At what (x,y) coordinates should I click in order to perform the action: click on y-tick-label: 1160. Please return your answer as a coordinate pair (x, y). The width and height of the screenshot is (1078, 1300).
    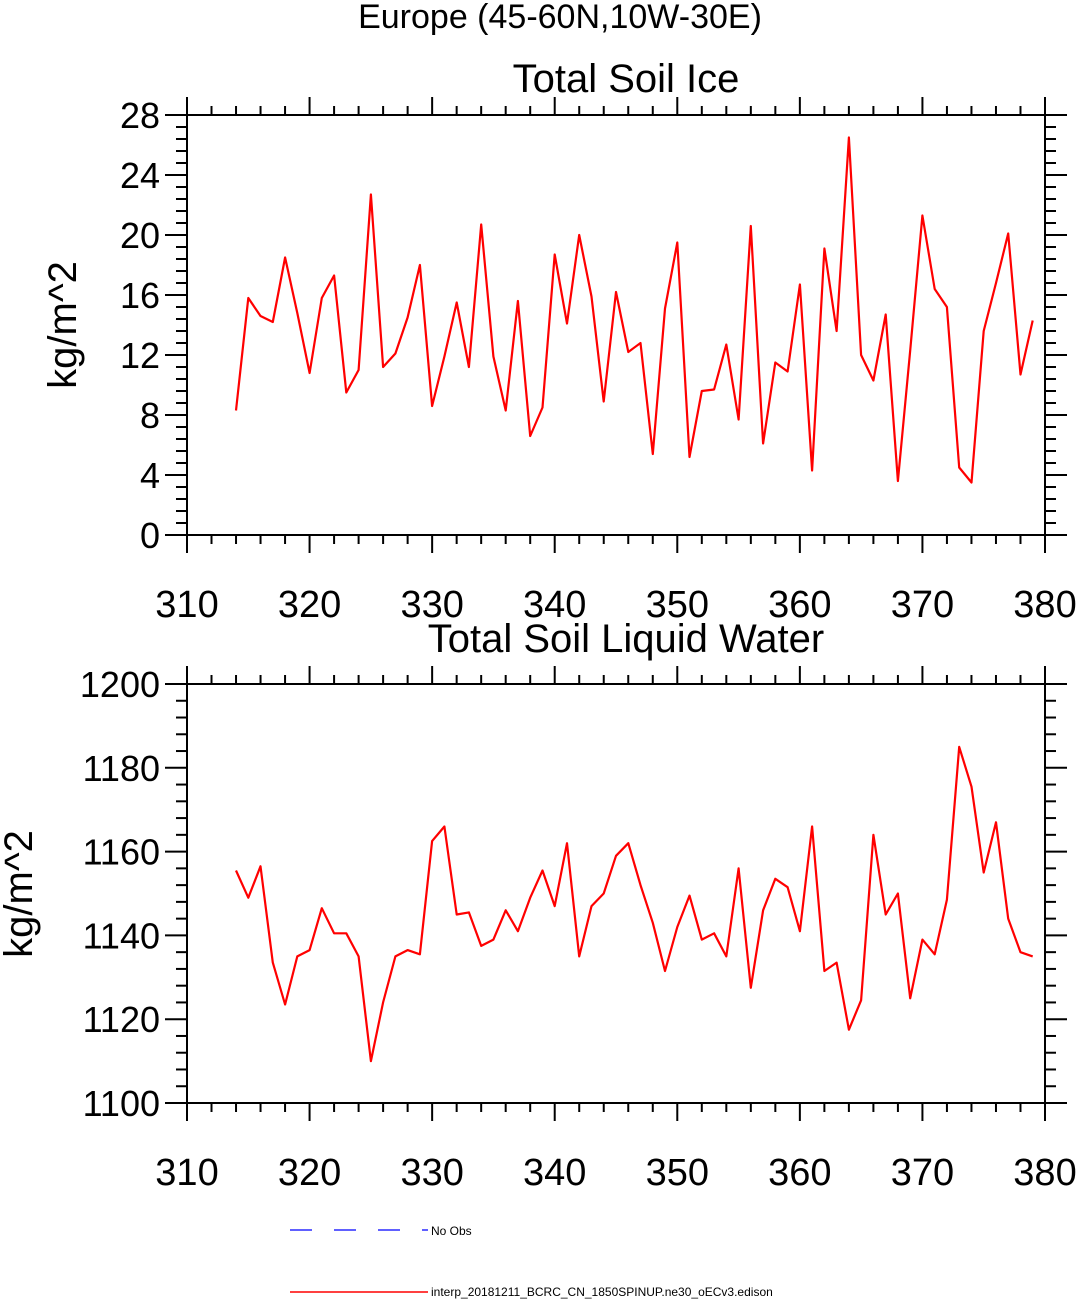
    Looking at the image, I should click on (121, 852).